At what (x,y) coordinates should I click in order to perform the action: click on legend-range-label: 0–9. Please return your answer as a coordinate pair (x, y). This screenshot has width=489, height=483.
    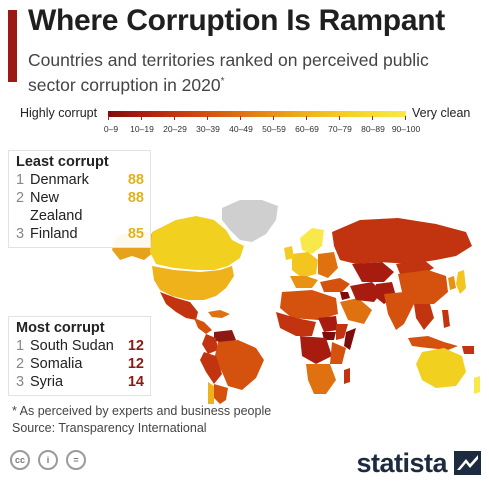
    Looking at the image, I should click on (111, 129).